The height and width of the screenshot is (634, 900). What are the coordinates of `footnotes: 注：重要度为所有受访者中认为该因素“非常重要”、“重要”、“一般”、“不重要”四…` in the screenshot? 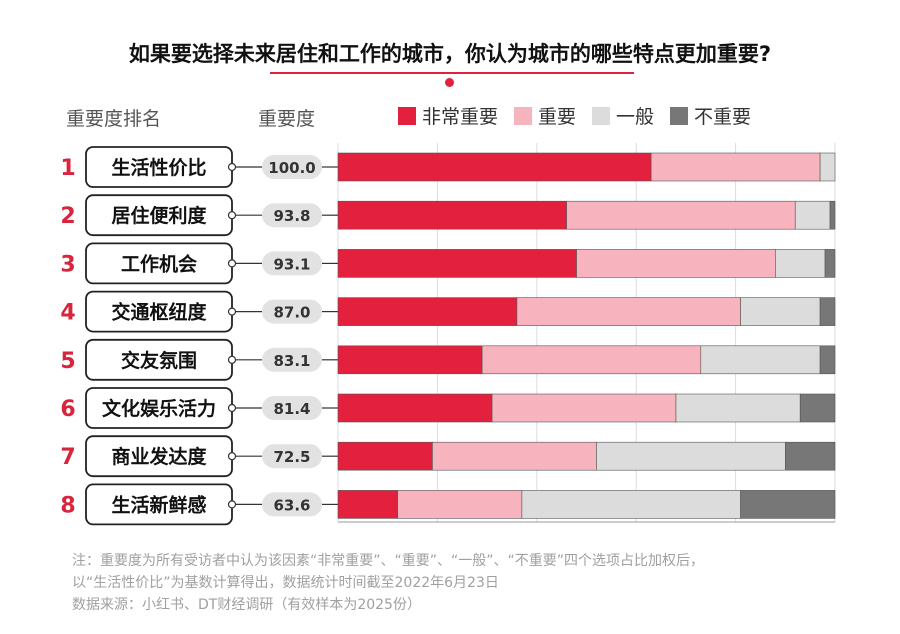 It's located at (388, 583).